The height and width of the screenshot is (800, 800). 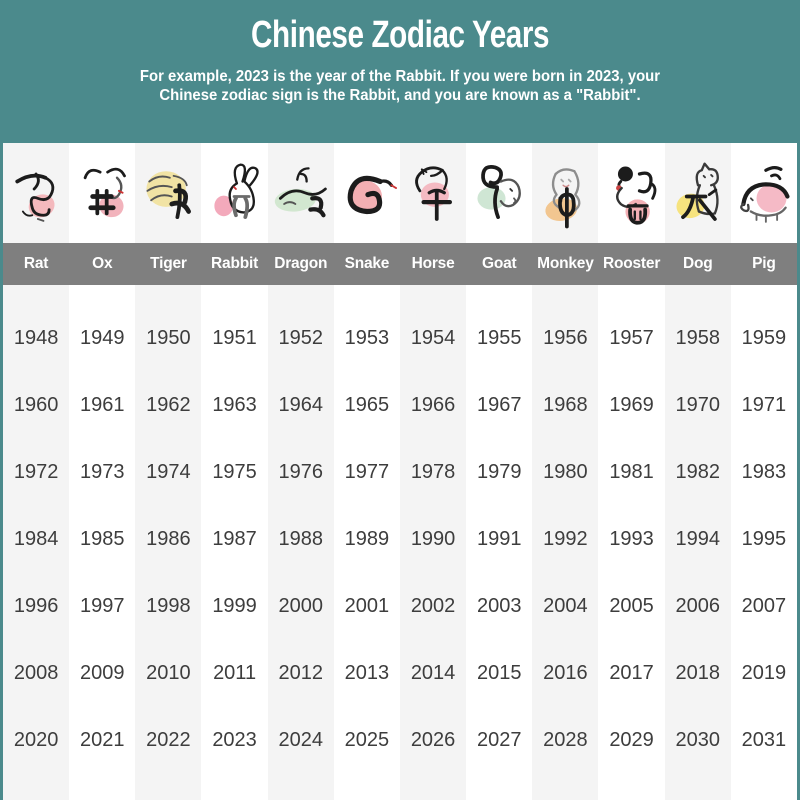 What do you see at coordinates (36, 263) in the screenshot?
I see `column-header-rat: Rat` at bounding box center [36, 263].